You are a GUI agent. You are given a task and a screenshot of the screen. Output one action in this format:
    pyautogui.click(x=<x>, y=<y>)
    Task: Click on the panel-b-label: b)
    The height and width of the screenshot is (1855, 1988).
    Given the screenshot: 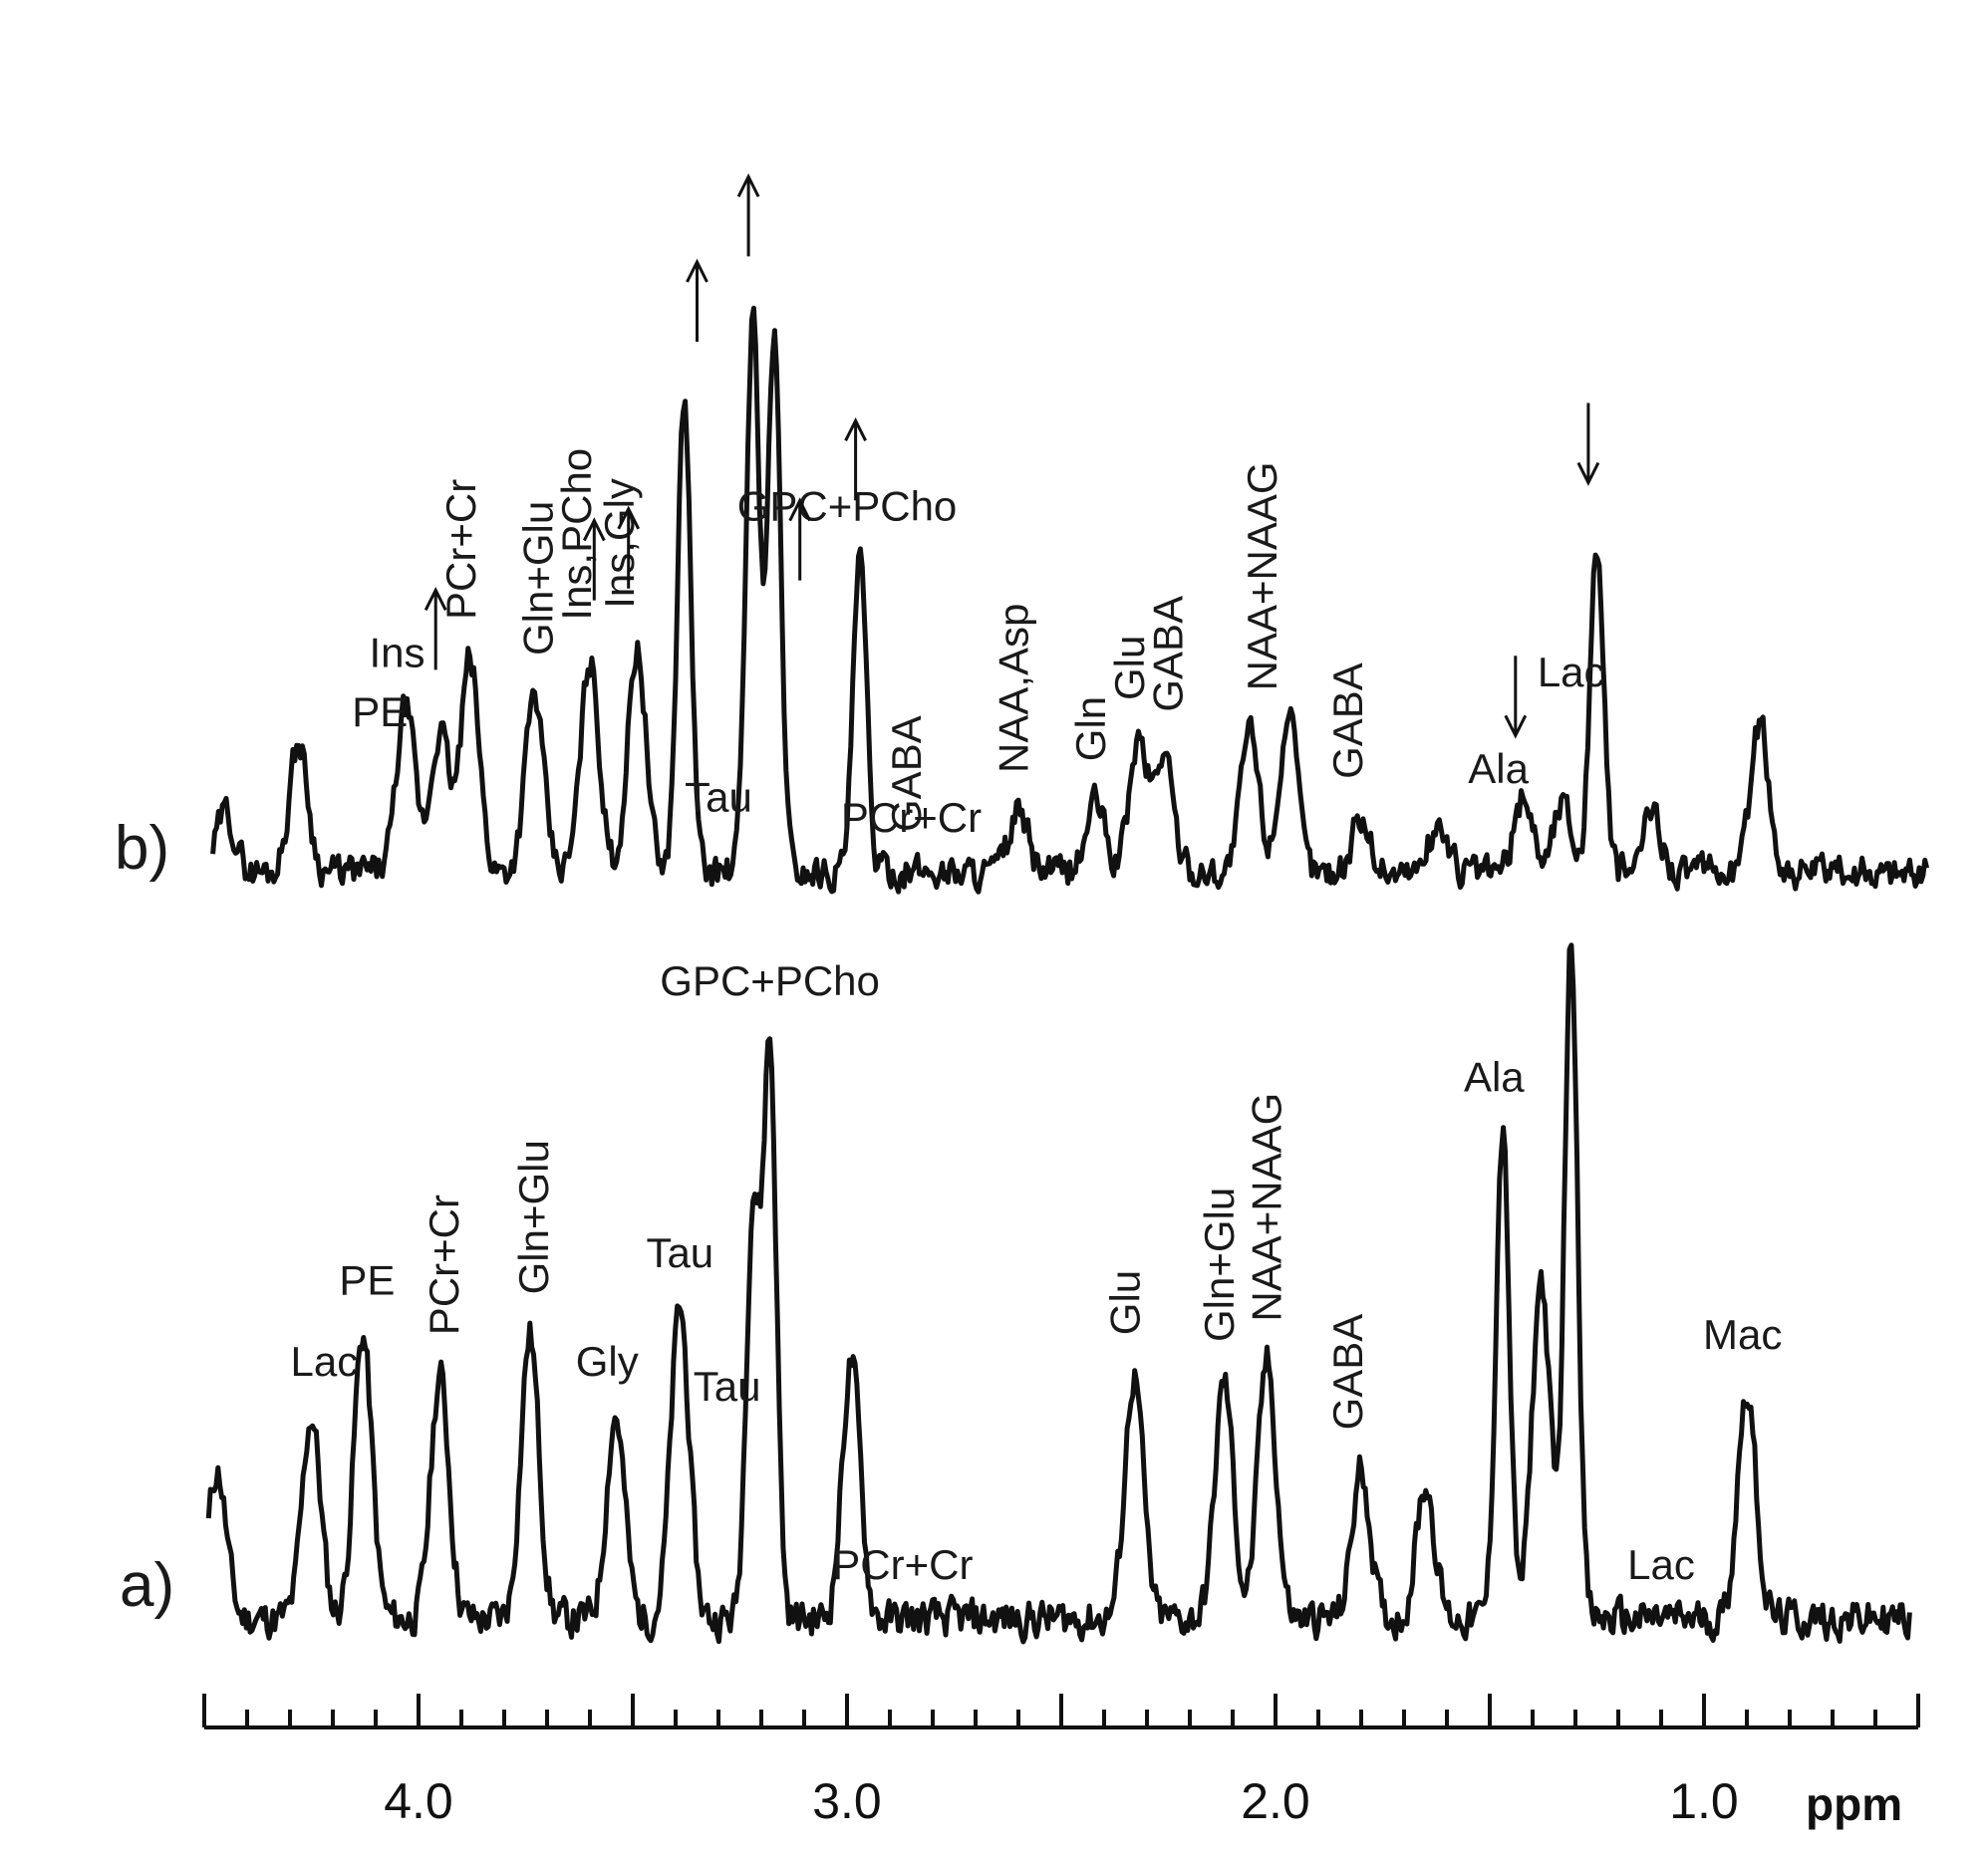 What is the action you would take?
    pyautogui.click(x=142, y=848)
    